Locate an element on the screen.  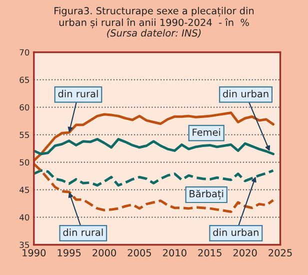
y-tick-label: 50 is located at coordinates (25, 162).